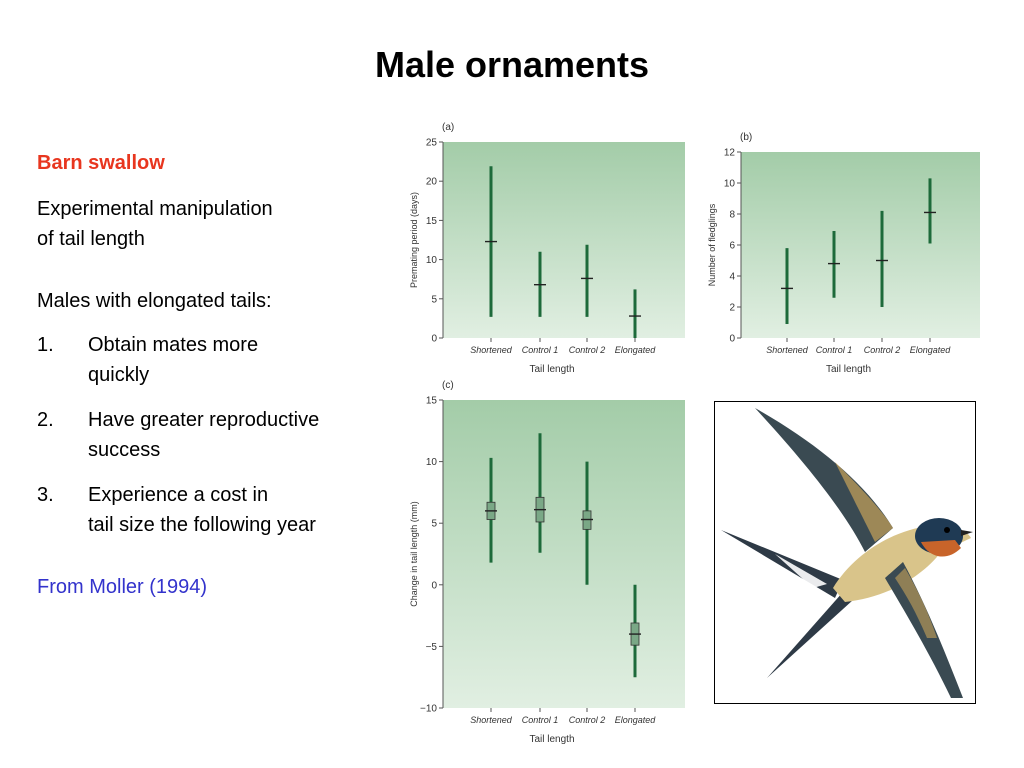 The width and height of the screenshot is (1024, 768). What do you see at coordinates (732, 339) in the screenshot?
I see `chart-b-y-tick-label: 0` at bounding box center [732, 339].